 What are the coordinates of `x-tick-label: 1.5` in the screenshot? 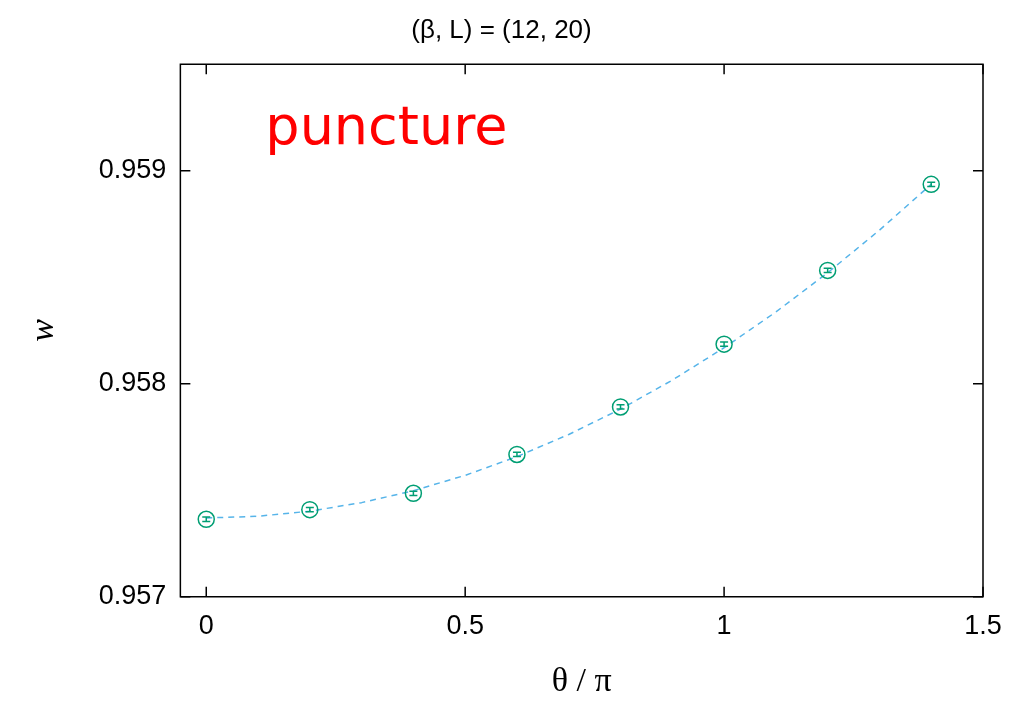 It's located at (983, 625).